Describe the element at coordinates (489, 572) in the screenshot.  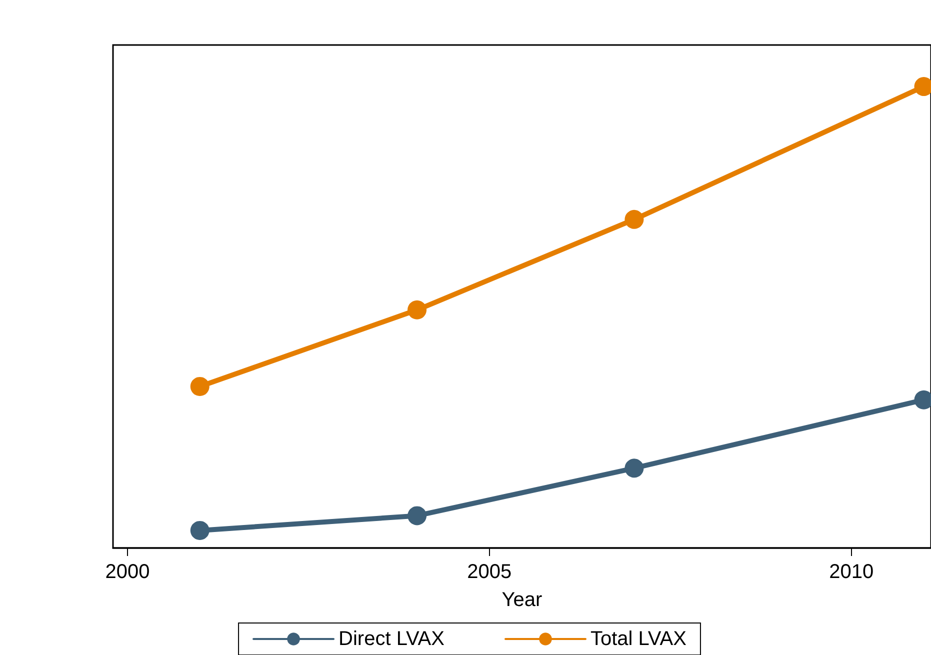
I see `x-tick-label: 2005` at that location.